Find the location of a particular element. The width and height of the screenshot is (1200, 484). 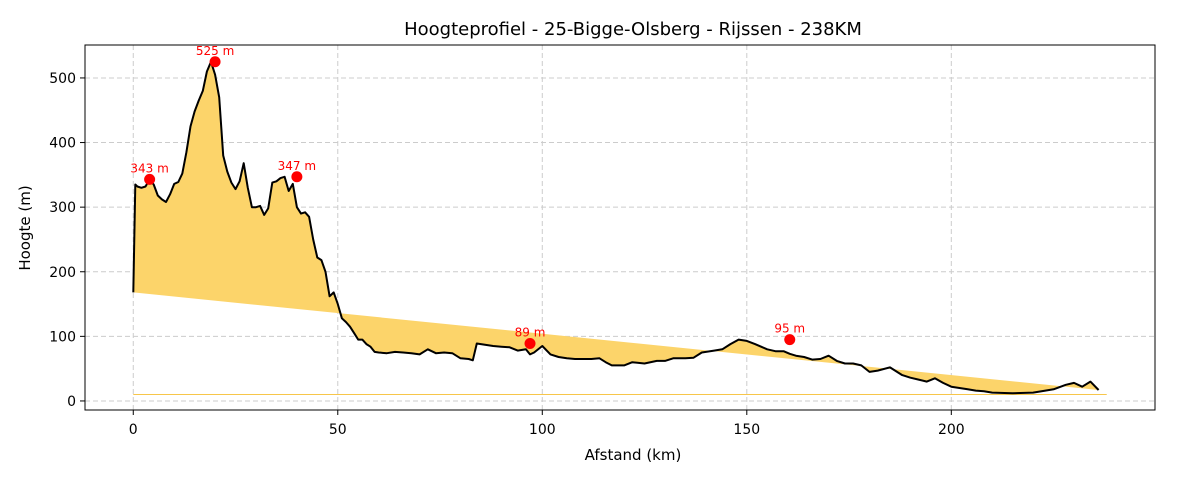

x-tick-label: 150 is located at coordinates (746, 430).